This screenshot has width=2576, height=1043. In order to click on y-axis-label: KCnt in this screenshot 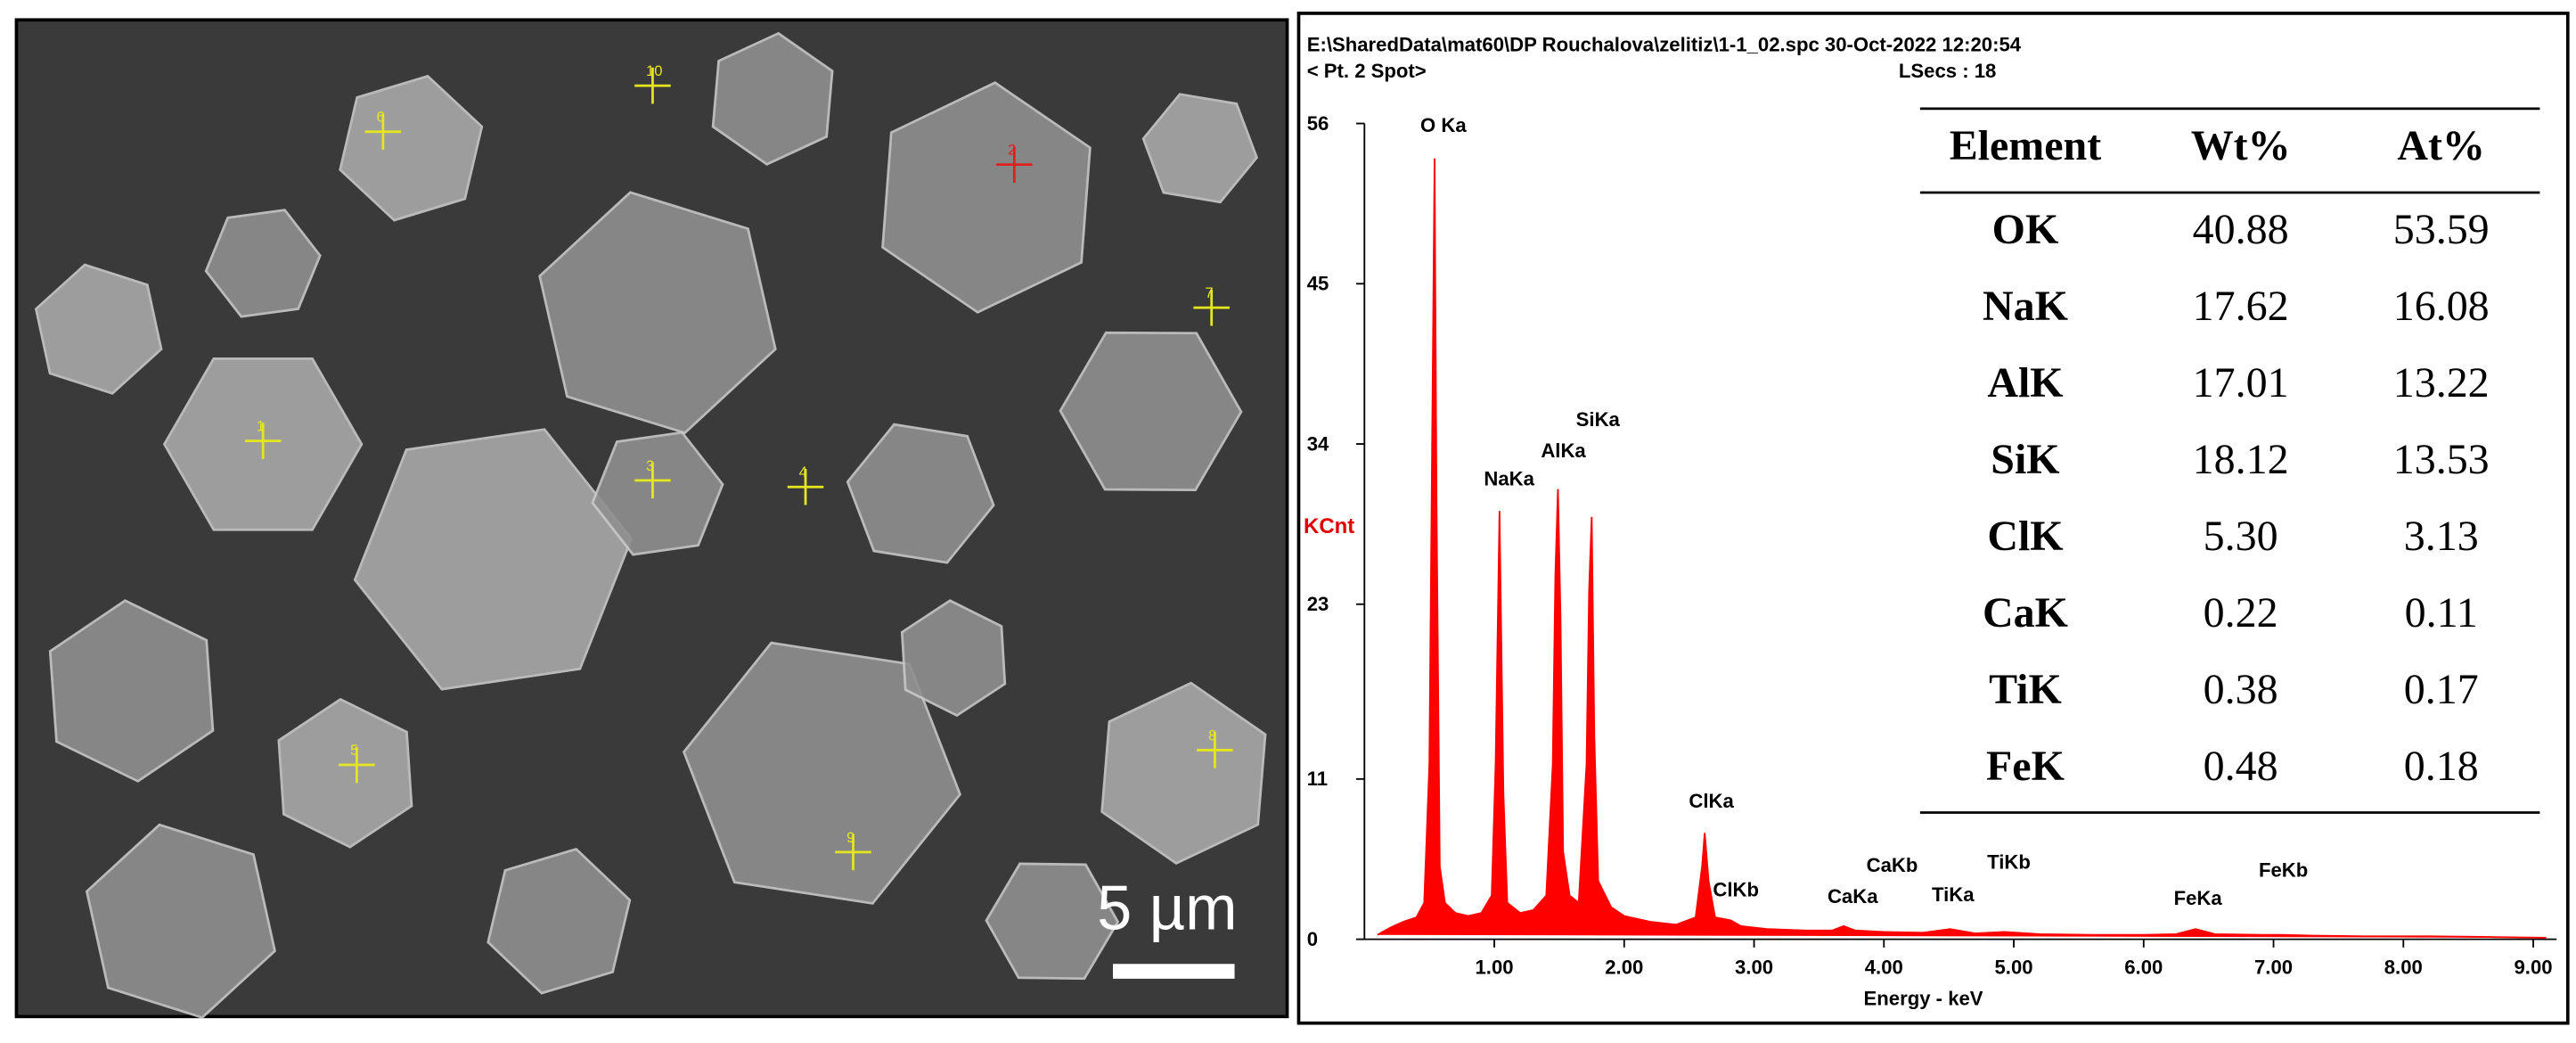, I will do `click(1329, 526)`.